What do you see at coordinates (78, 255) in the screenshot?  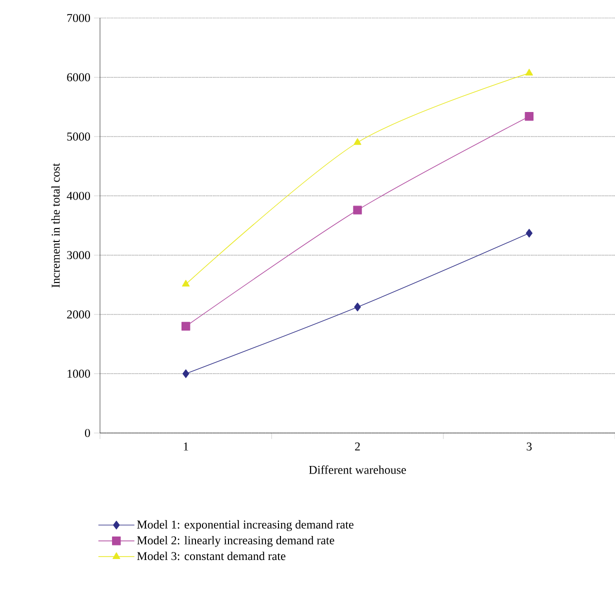 I see `y-tick-label: 3000` at bounding box center [78, 255].